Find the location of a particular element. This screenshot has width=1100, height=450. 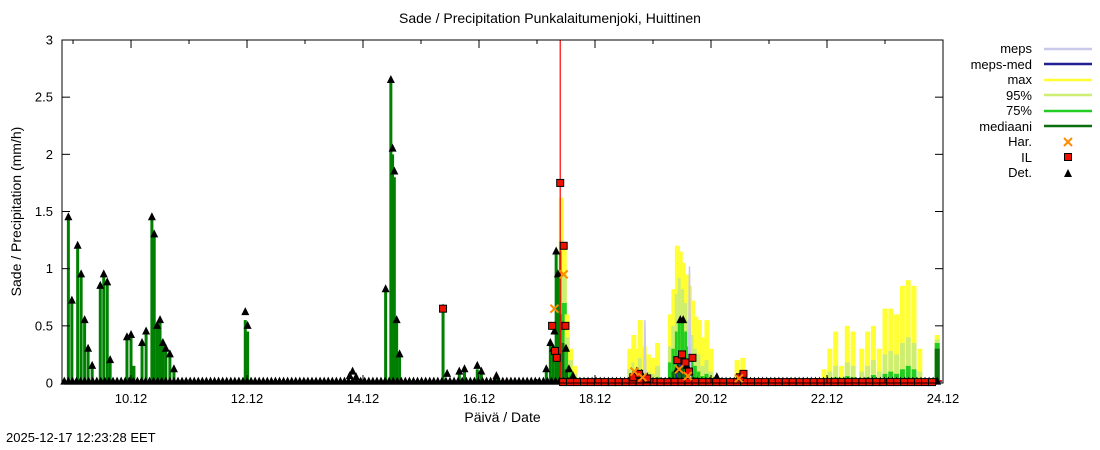

meps-med-line-sample is located at coordinates (1068, 64).